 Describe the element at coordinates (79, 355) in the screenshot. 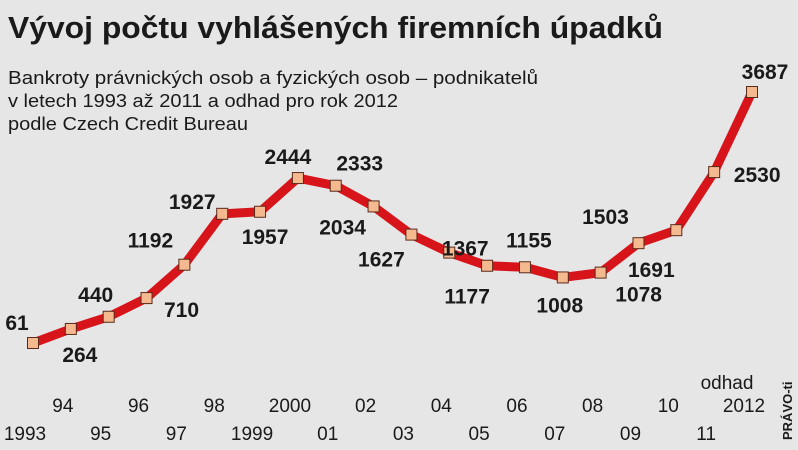

I see `data-label: 264` at that location.